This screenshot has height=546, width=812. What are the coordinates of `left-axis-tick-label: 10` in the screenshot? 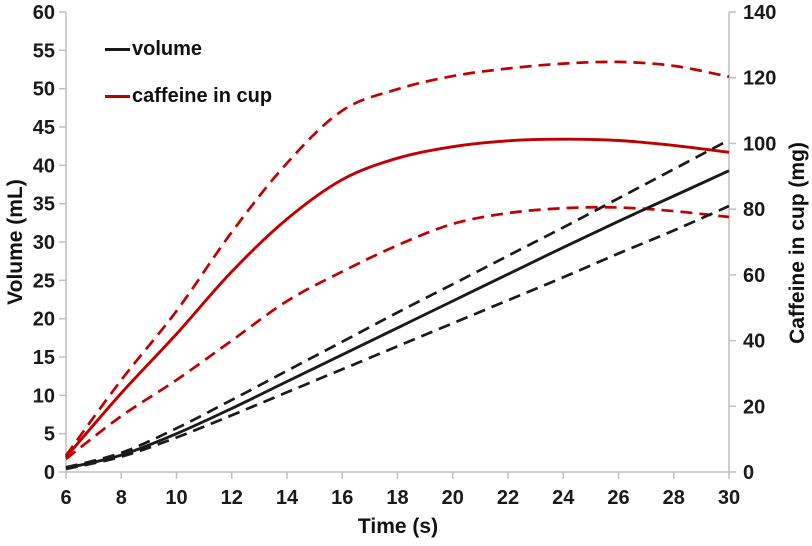 It's located at (44, 396).